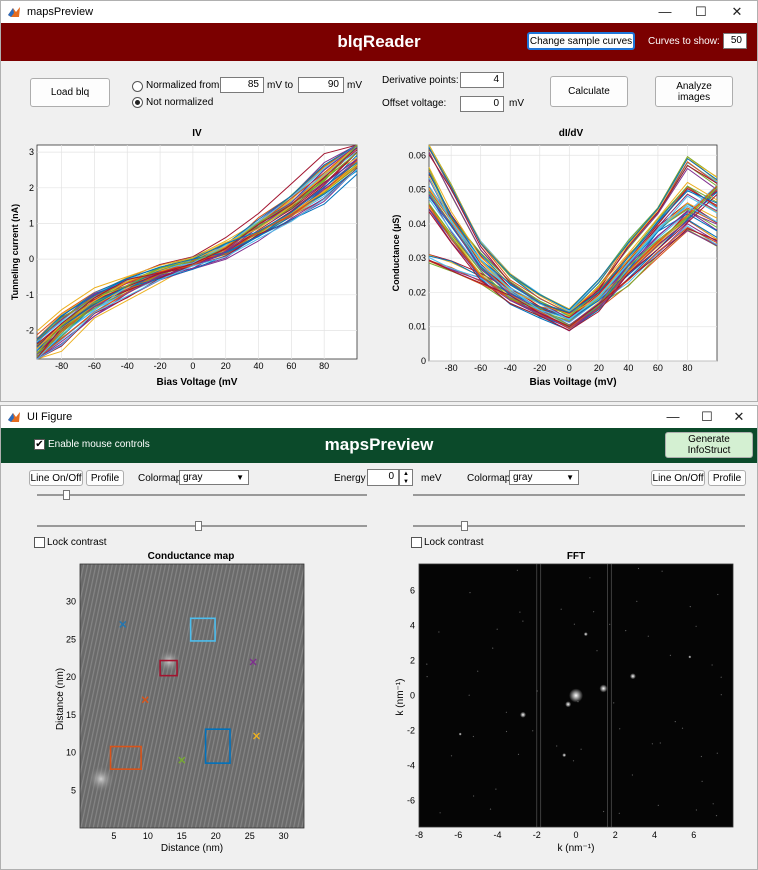 The height and width of the screenshot is (870, 758). Describe the element at coordinates (581, 41) in the screenshot. I see `change-sample-curves-button: Change sample curves` at that location.